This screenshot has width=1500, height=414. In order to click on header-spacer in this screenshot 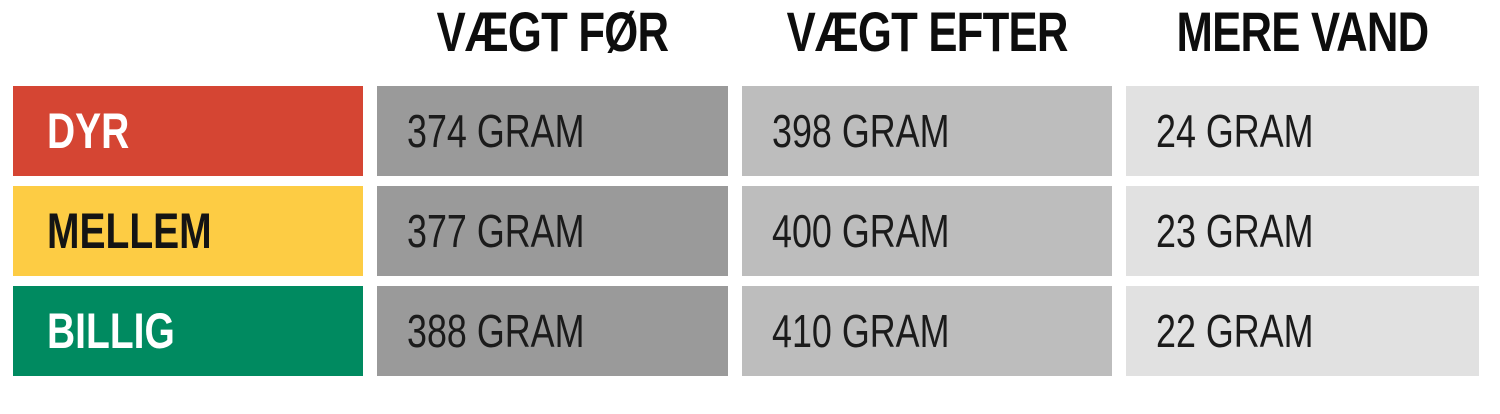, I will do `click(188, 38)`.